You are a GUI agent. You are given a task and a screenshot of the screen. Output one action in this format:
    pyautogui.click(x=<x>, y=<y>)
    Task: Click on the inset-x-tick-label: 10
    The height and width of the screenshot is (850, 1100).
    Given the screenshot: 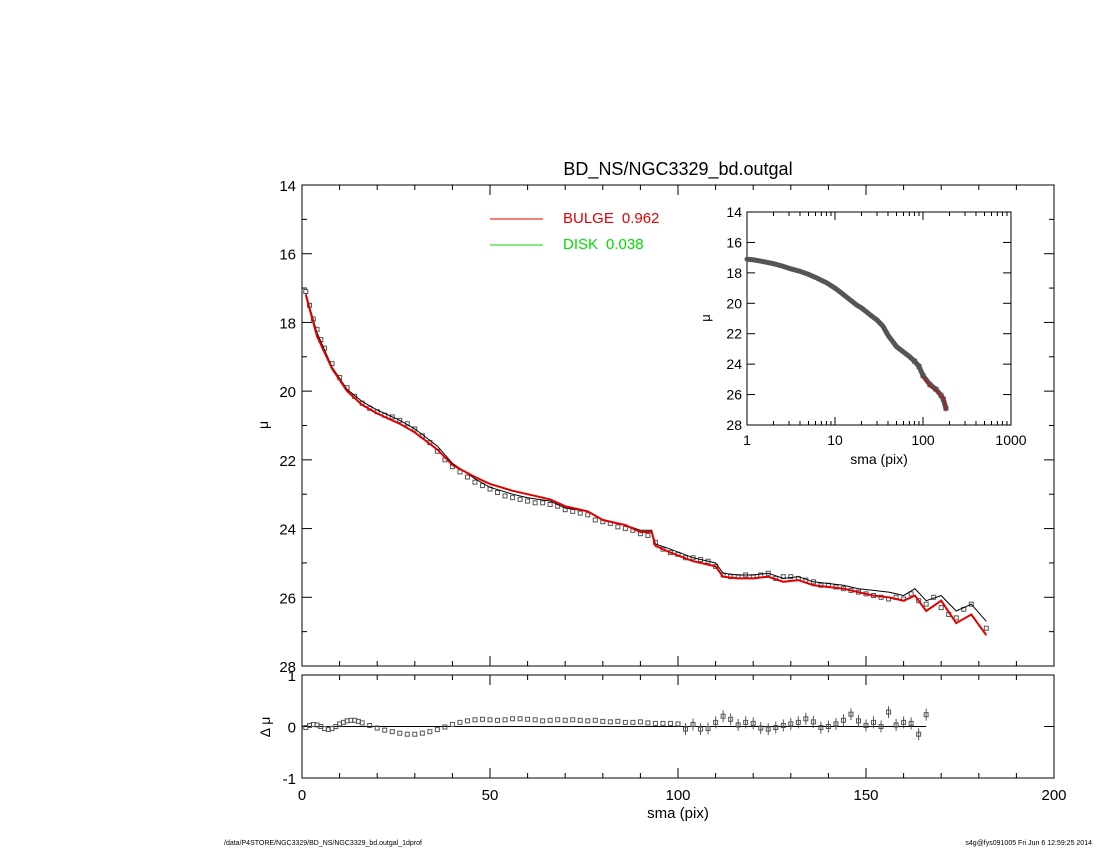 What is the action you would take?
    pyautogui.click(x=835, y=440)
    